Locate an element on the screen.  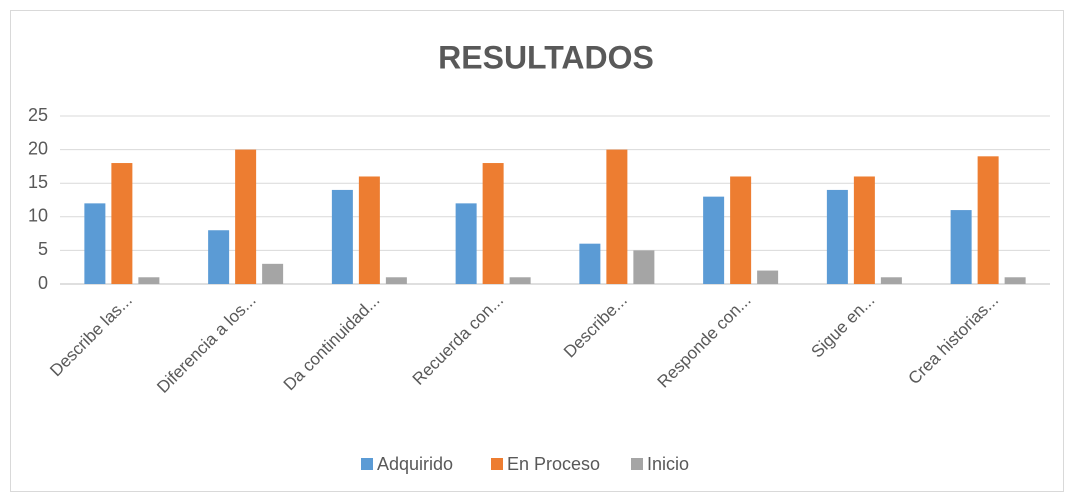
y-tick-label: 25 is located at coordinates (38, 115).